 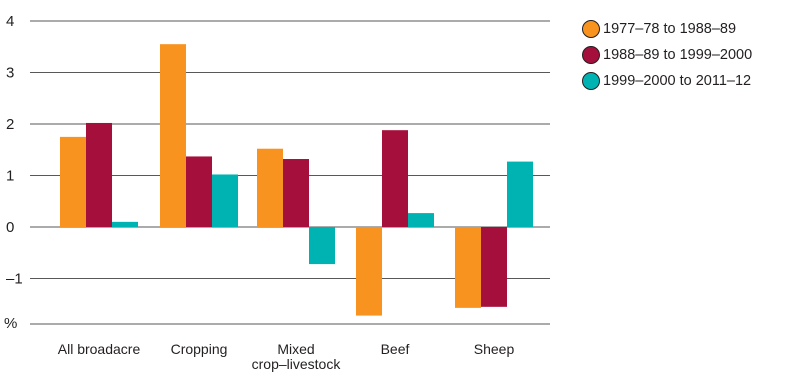 What do you see at coordinates (395, 349) in the screenshot?
I see `x-tick-label: Beef` at bounding box center [395, 349].